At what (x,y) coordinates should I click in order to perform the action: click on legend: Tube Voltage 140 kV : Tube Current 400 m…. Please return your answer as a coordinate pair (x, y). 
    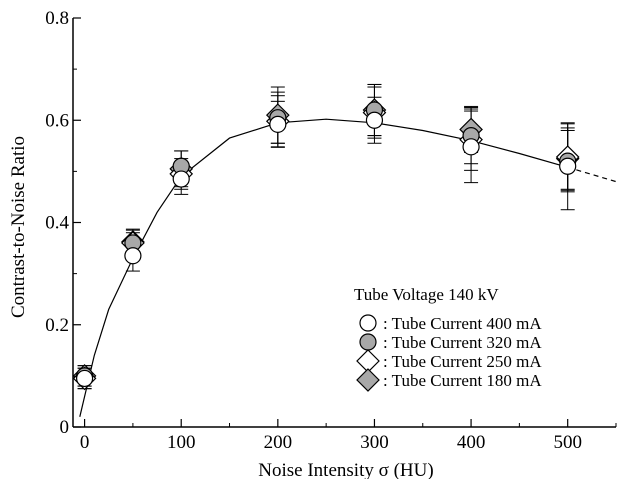
    Looking at the image, I should click on (448, 338).